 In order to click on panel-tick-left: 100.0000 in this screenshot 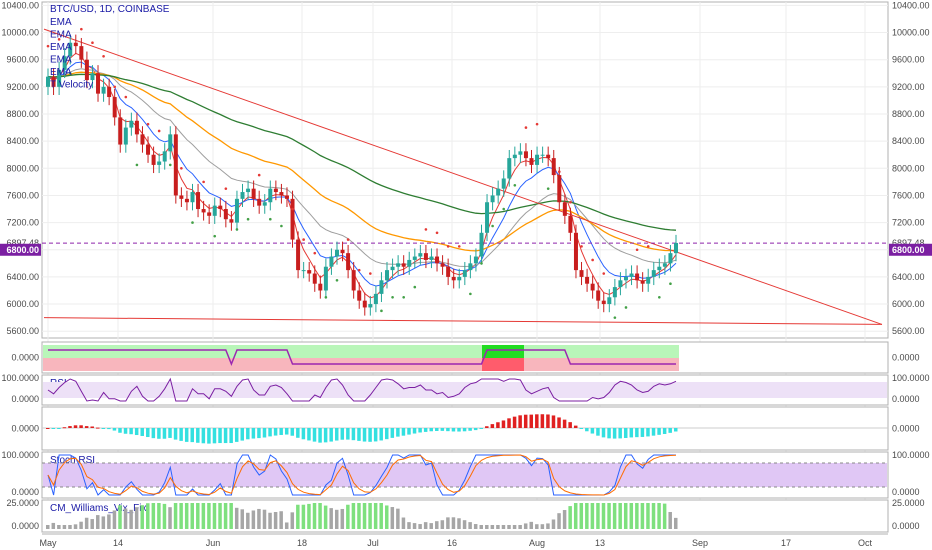, I will do `click(20, 455)`.